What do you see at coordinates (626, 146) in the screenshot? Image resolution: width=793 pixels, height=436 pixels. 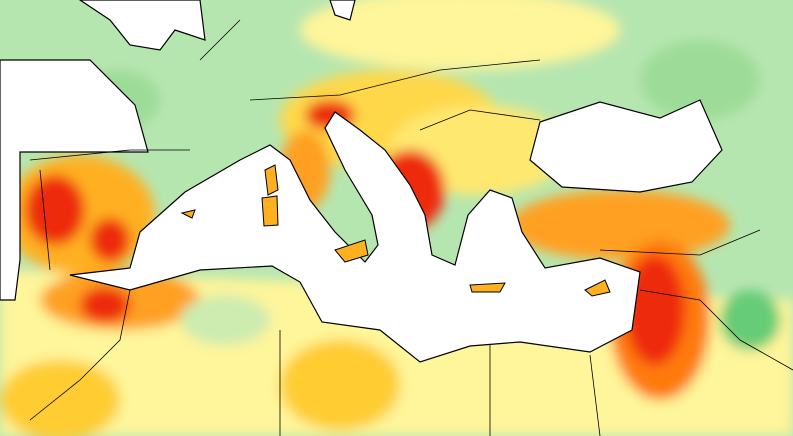 I see `black-sea` at bounding box center [626, 146].